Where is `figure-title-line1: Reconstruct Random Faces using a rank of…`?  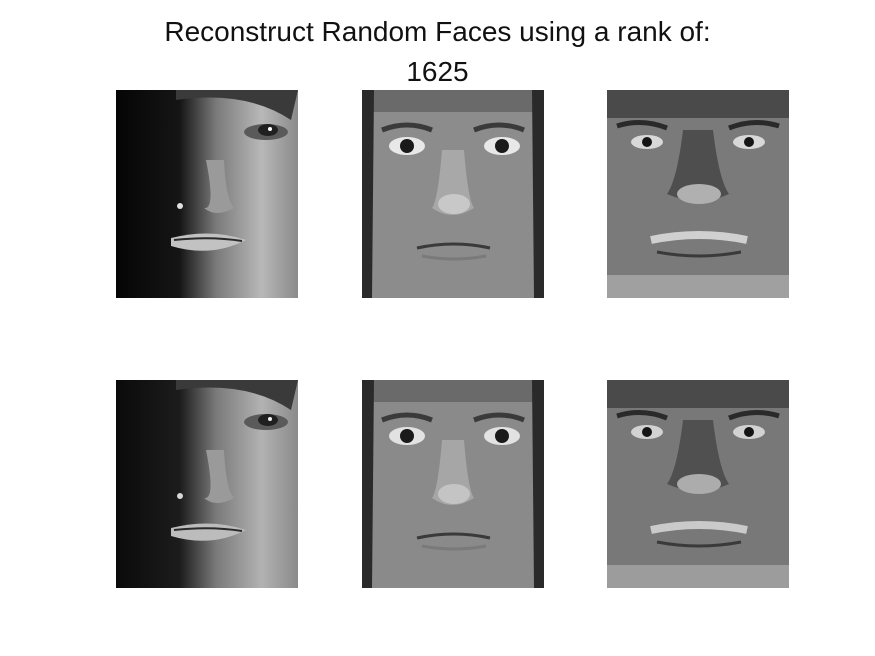 figure-title-line1: Reconstruct Random Faces using a rank of… is located at coordinates (437, 31).